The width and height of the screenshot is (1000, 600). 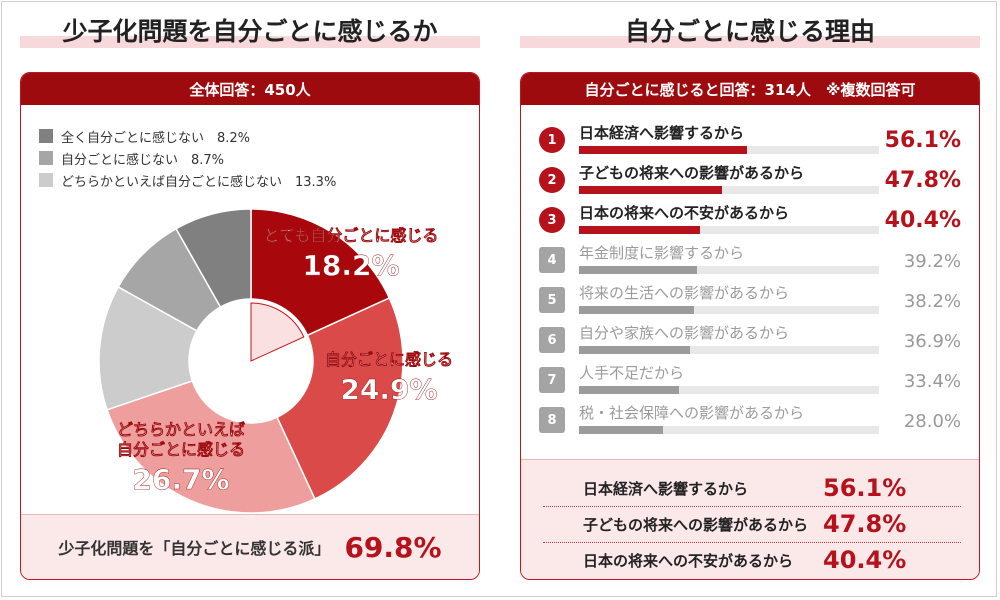 What do you see at coordinates (752, 488) in the screenshot?
I see `top3-row-1: 日本経済へ影響するから 56.1%` at bounding box center [752, 488].